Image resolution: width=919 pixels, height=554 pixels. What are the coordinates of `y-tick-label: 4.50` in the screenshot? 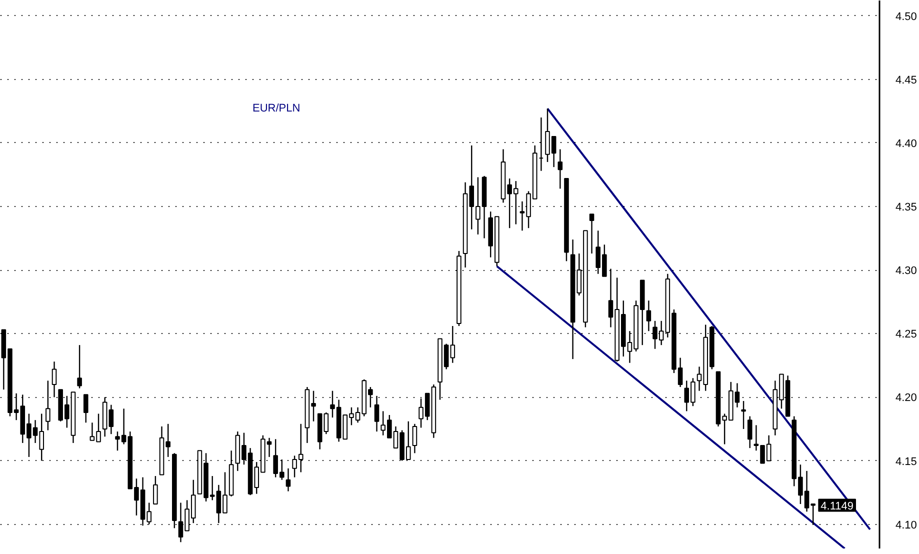 It's located at (906, 16).